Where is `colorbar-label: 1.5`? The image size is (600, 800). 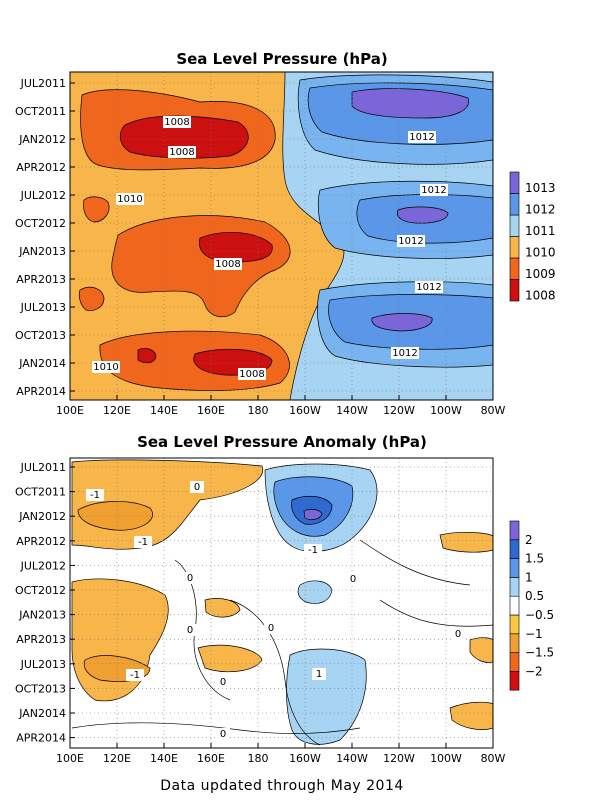
colorbar-label: 1.5 is located at coordinates (534, 559).